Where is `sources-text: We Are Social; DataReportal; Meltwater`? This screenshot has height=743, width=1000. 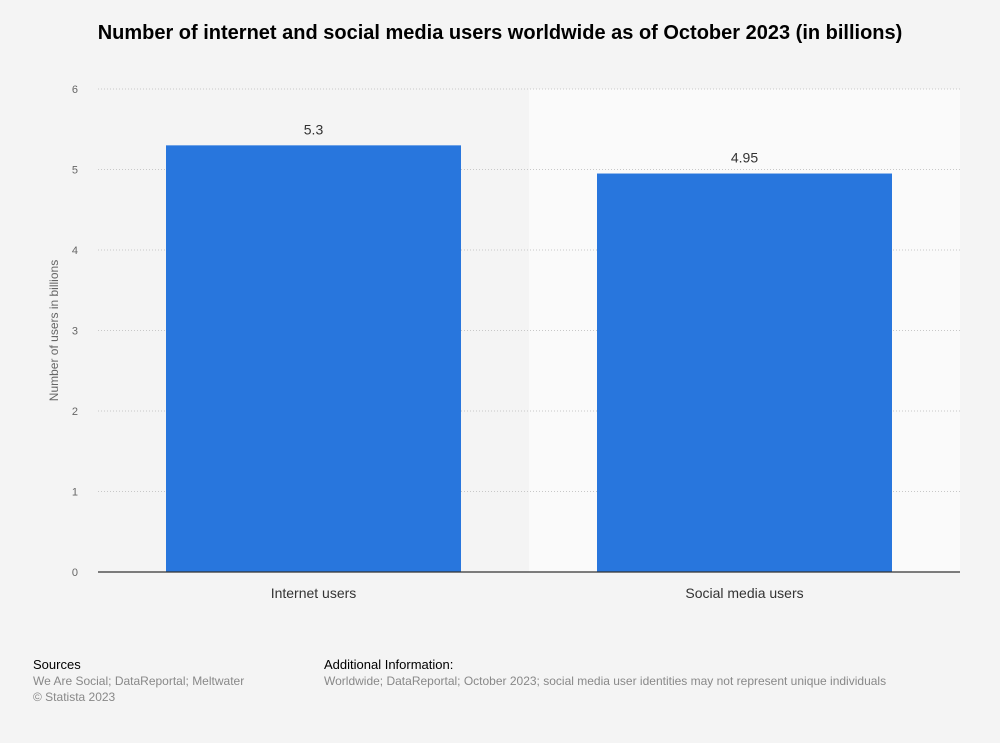 sources-text: We Are Social; DataReportal; Meltwater is located at coordinates (139, 681).